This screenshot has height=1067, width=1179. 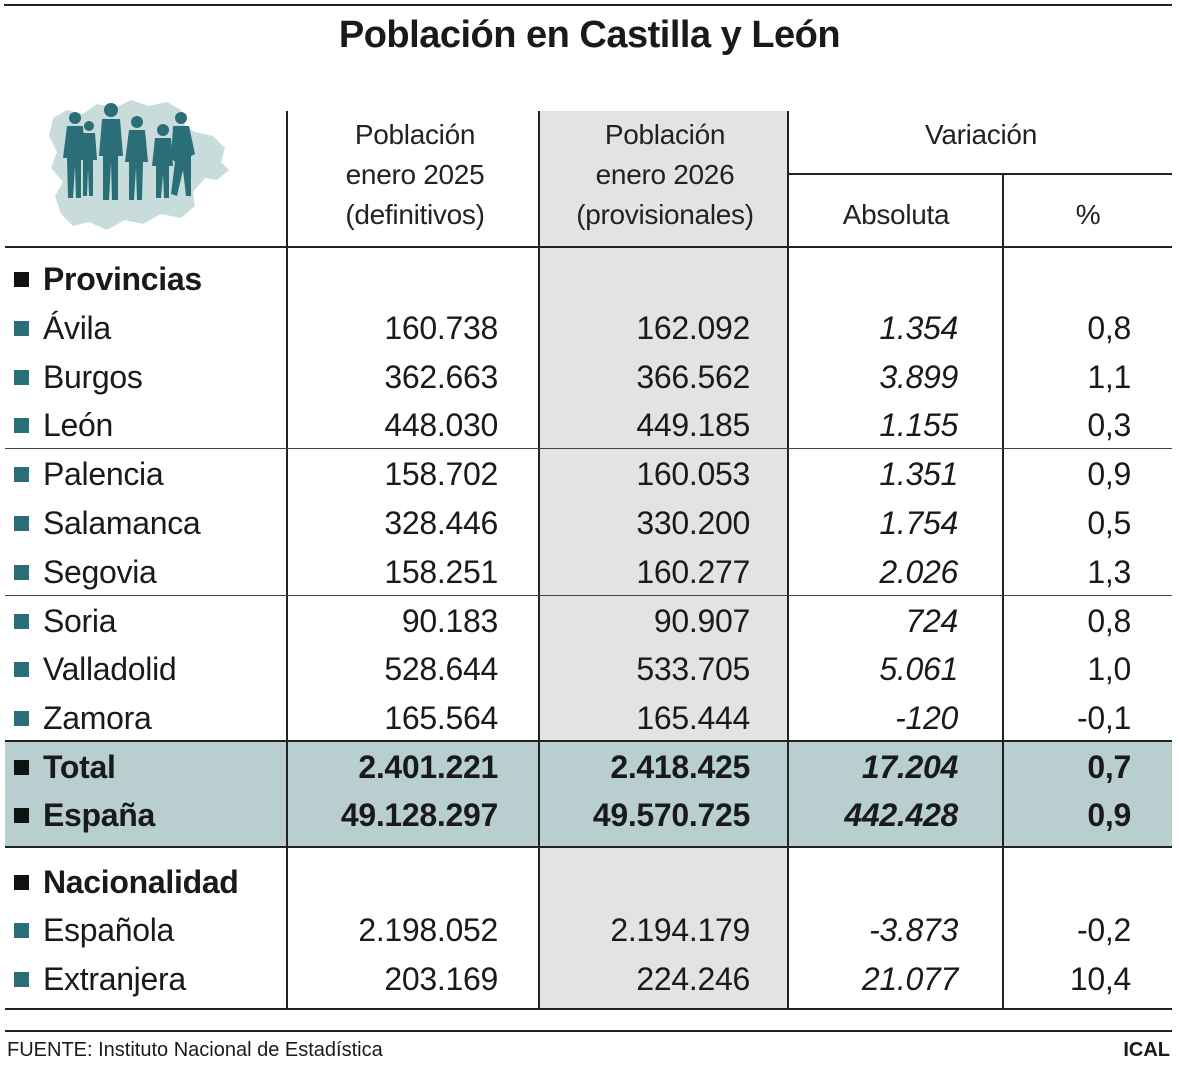 What do you see at coordinates (1088, 214) in the screenshot?
I see `header-percent: %` at bounding box center [1088, 214].